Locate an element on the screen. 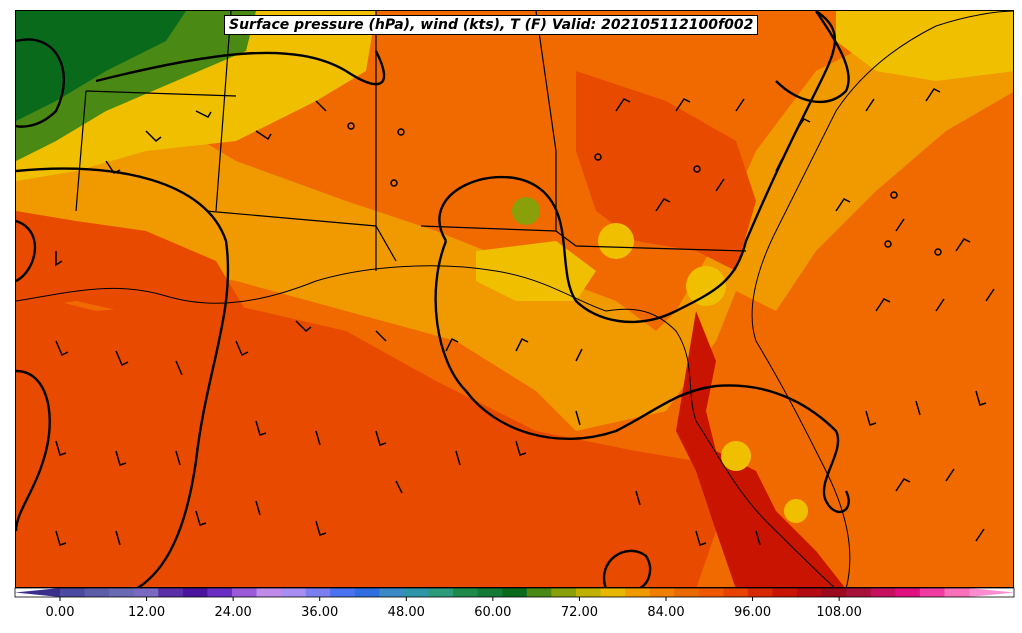 This screenshot has height=633, width=1022. green-spot is located at coordinates (526, 211).